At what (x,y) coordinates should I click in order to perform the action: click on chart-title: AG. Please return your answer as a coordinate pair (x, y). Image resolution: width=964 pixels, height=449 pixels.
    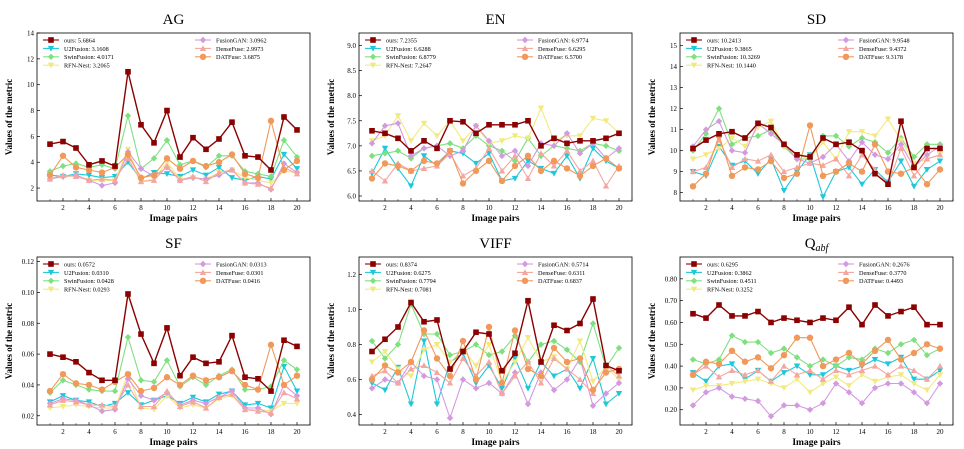
    Looking at the image, I should click on (174, 20).